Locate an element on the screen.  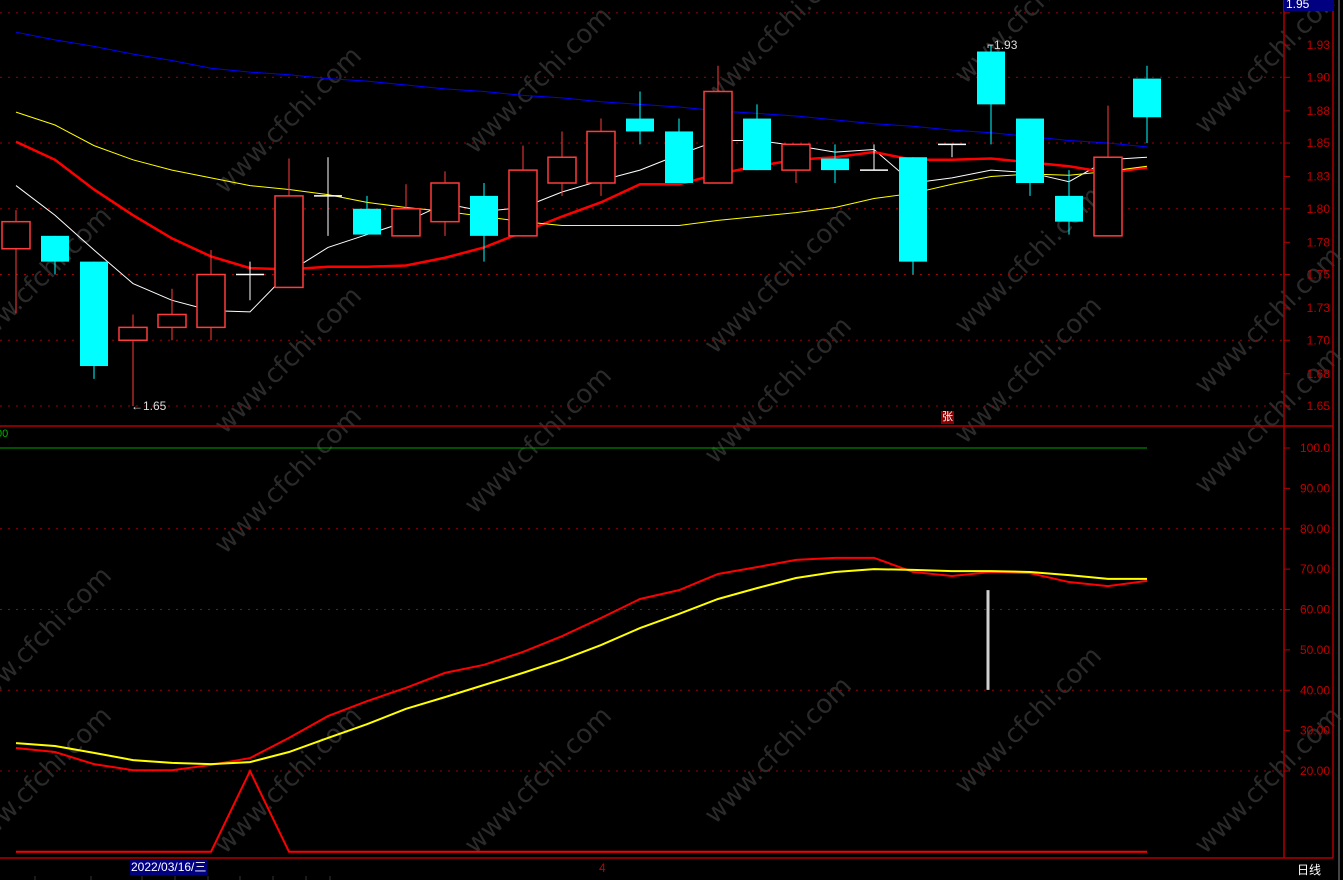
month-marker: 4 is located at coordinates (602, 868).